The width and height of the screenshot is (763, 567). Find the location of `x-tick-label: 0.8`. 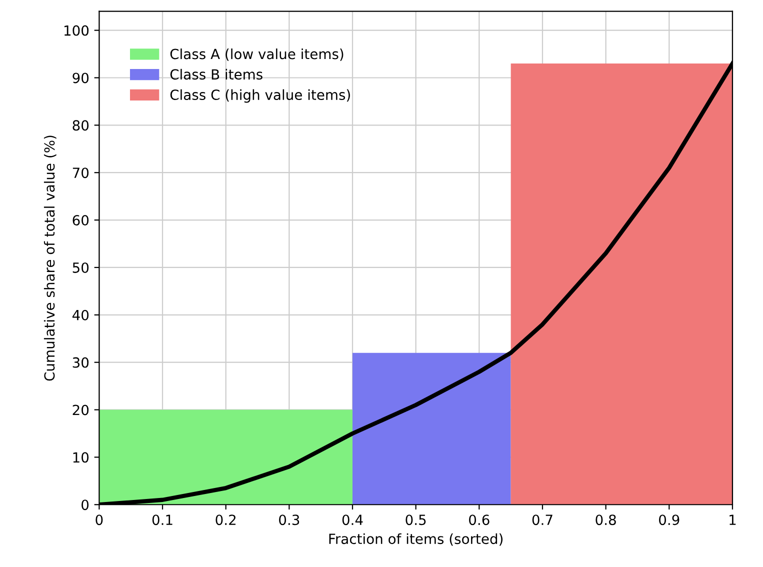

x-tick-label: 0.8 is located at coordinates (606, 520).